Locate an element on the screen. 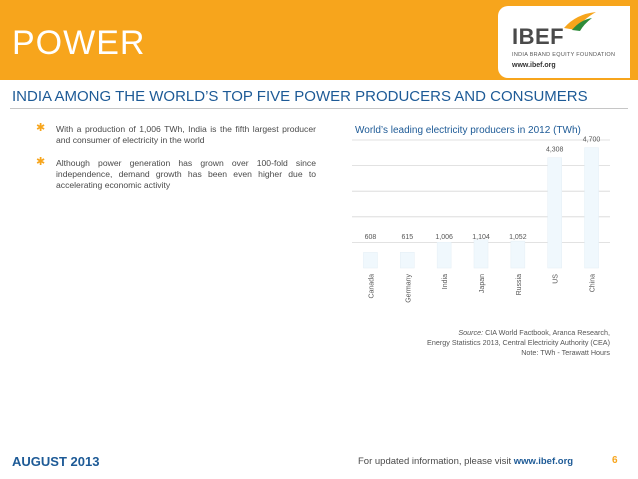  data-label-russia: 1,052 is located at coordinates (518, 237).